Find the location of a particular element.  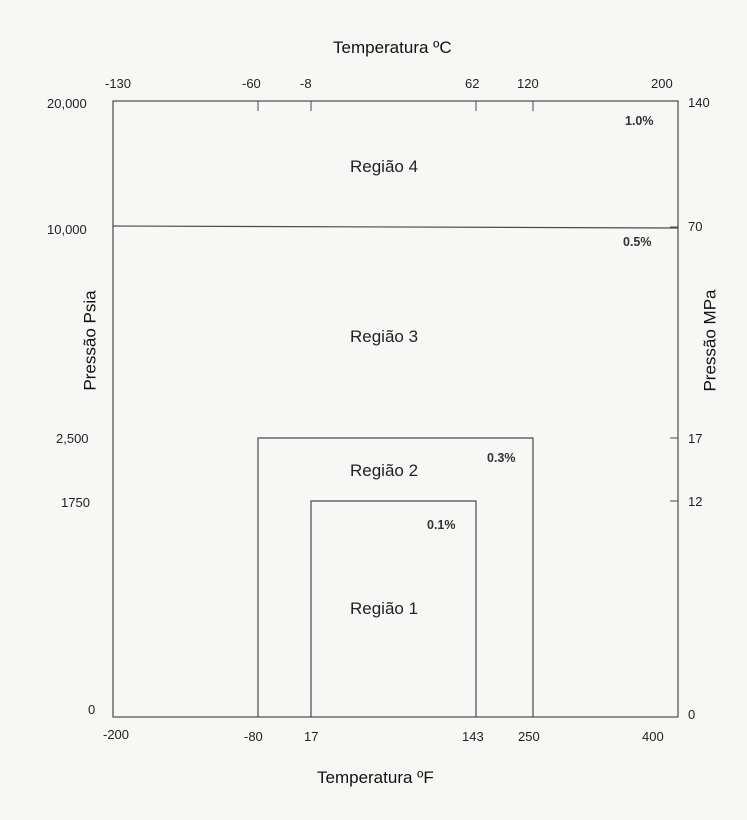

region-3-accuracy: 0.5% is located at coordinates (637, 242).